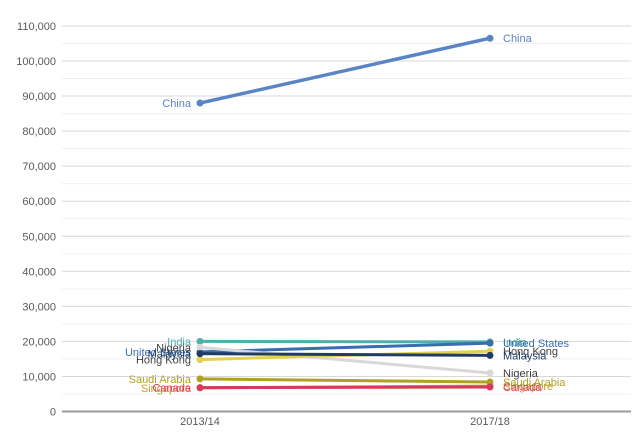 This screenshot has height=433, width=640. I want to click on series-label-right: Hong Kong, so click(530, 352).